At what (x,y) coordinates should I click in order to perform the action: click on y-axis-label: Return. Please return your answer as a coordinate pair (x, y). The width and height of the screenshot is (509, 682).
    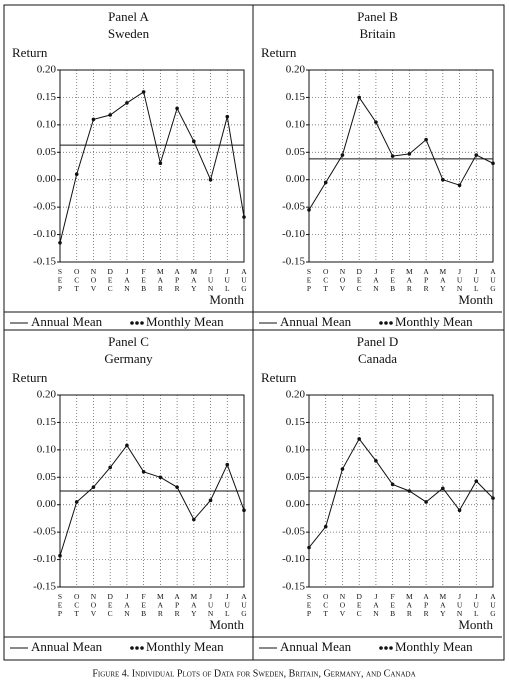
    Looking at the image, I should click on (30, 377).